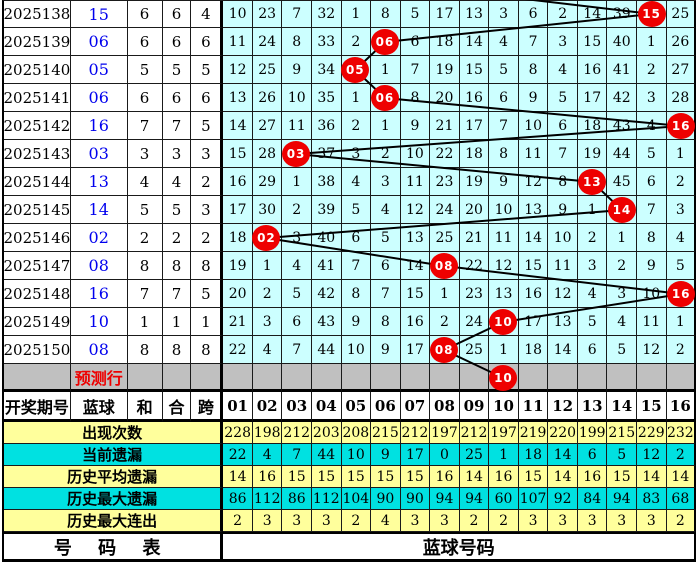 This screenshot has width=700, height=562. What do you see at coordinates (145, 266) in the screenshot?
I see `sum-cell: 8` at bounding box center [145, 266].